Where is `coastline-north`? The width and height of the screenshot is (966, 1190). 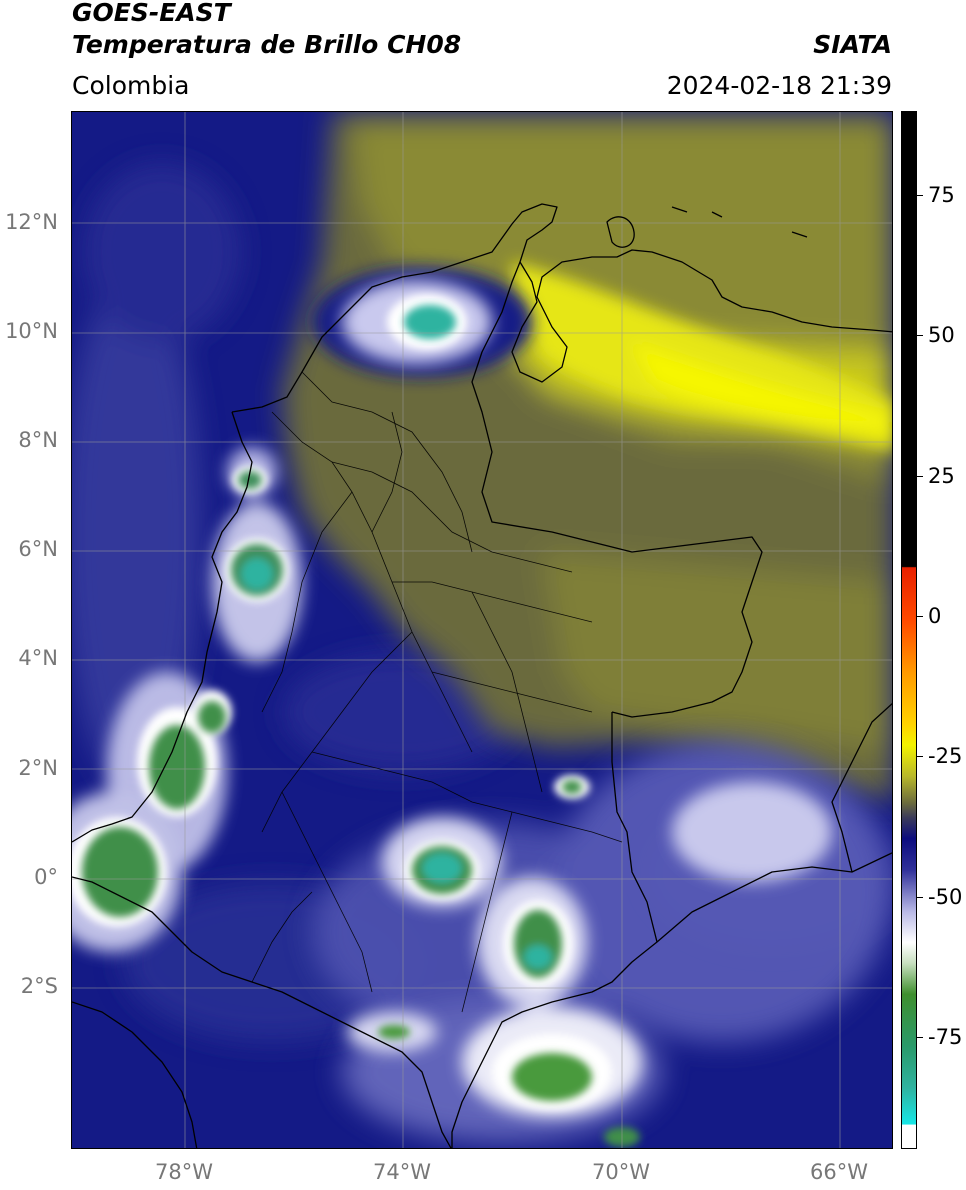 coastline-north is located at coordinates (561, 308).